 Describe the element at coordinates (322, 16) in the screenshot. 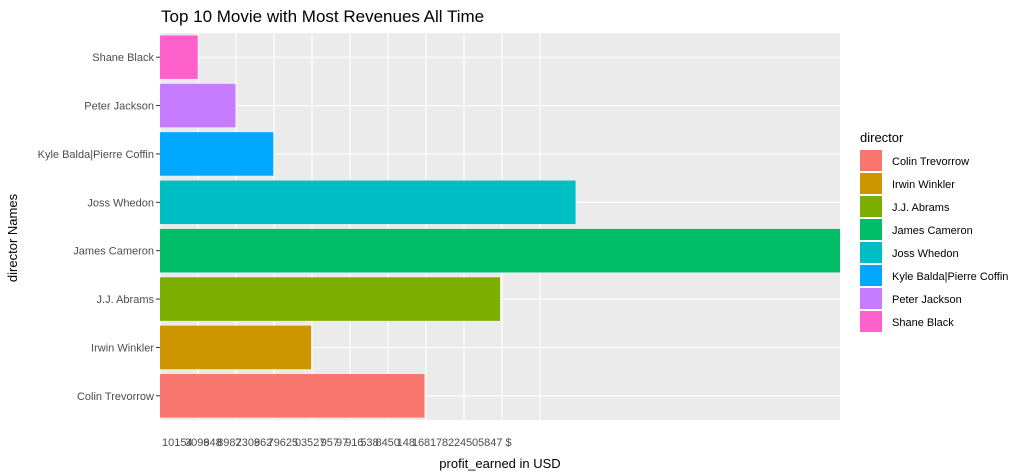

I see `chart-title: Top 10 Movie with Most Revenues All Time` at that location.